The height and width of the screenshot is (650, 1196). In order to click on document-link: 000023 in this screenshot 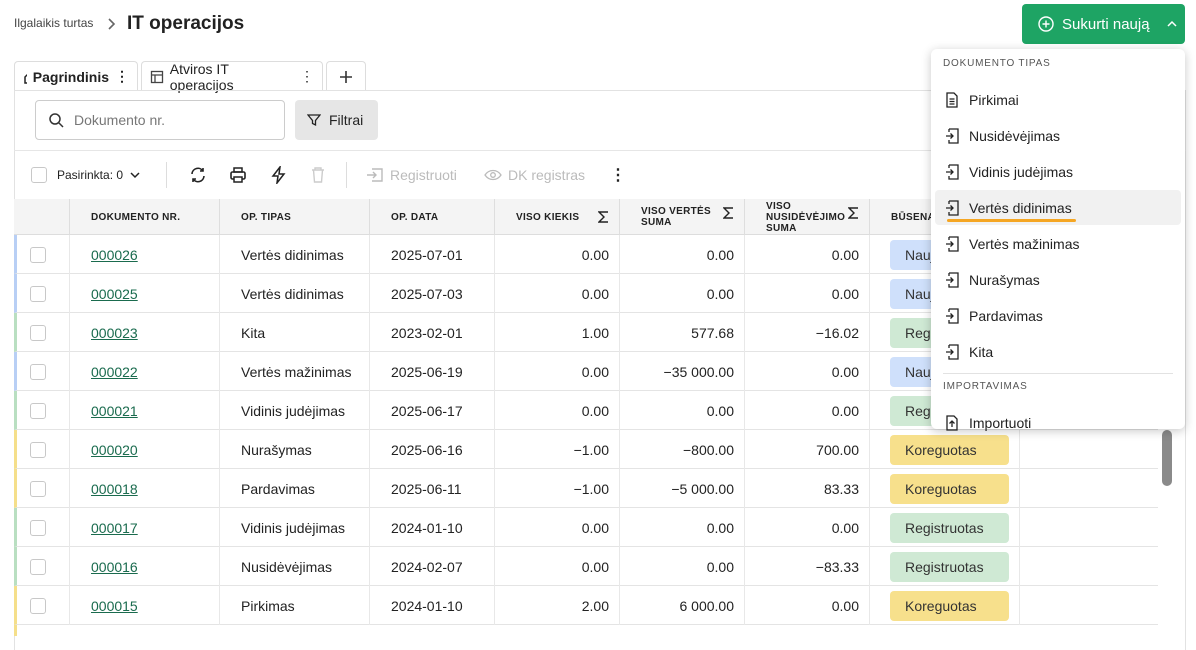, I will do `click(114, 332)`.